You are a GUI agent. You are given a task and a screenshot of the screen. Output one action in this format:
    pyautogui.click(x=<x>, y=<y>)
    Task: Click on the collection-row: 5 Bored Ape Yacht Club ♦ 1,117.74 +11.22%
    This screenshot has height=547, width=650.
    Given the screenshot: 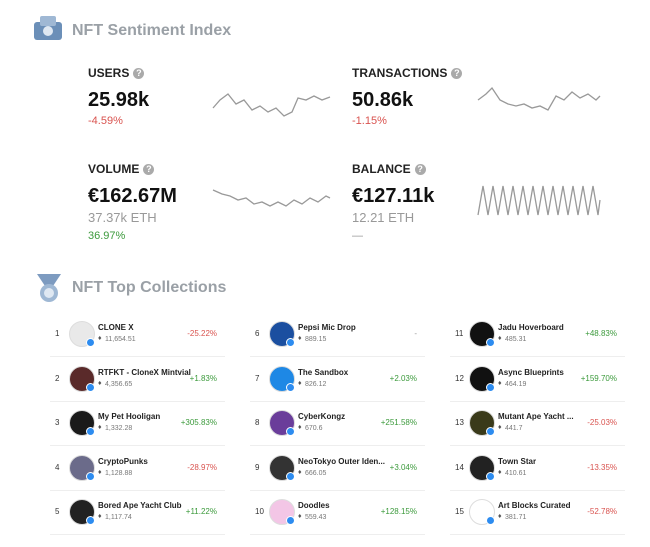 What is the action you would take?
    pyautogui.click(x=137, y=516)
    